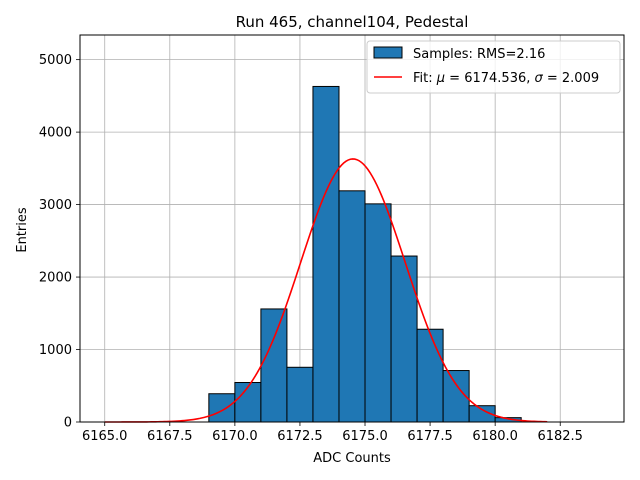  What do you see at coordinates (365, 436) in the screenshot?
I see `x-tick-label: 6175.0` at bounding box center [365, 436].